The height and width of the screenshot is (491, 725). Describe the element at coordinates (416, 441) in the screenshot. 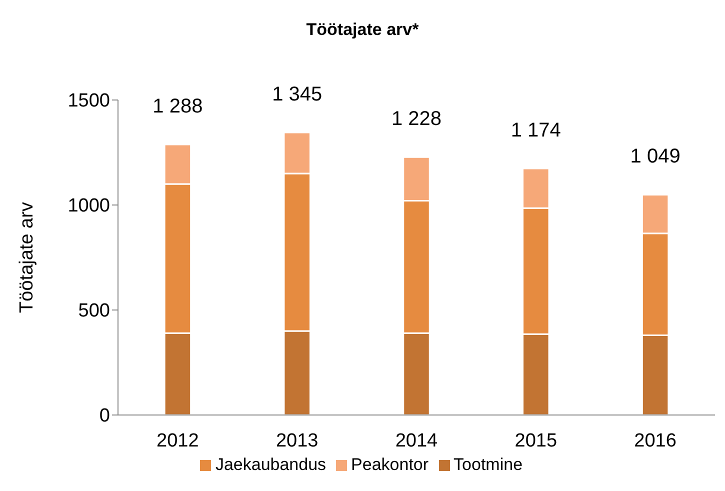

I see `x-tick-label: 2014` at that location.